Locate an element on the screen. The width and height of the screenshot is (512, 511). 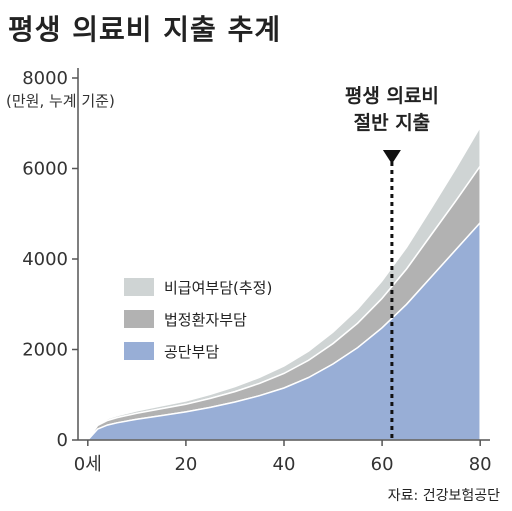
annotation-text-2: 절반 지출 is located at coordinates (392, 123).